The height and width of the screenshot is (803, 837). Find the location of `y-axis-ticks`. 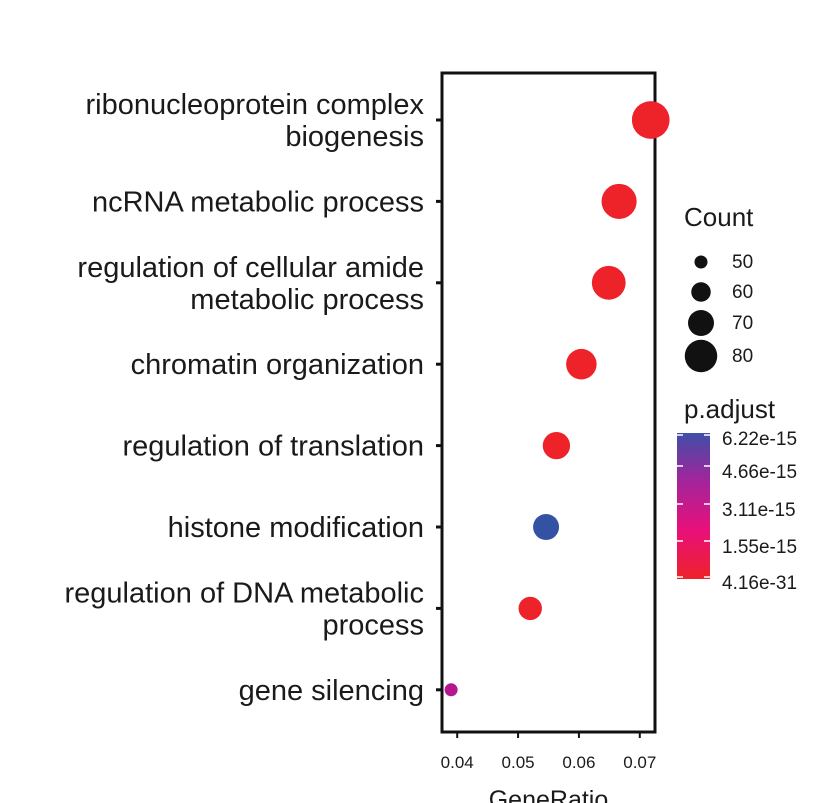

y-axis-ticks is located at coordinates (439, 405).